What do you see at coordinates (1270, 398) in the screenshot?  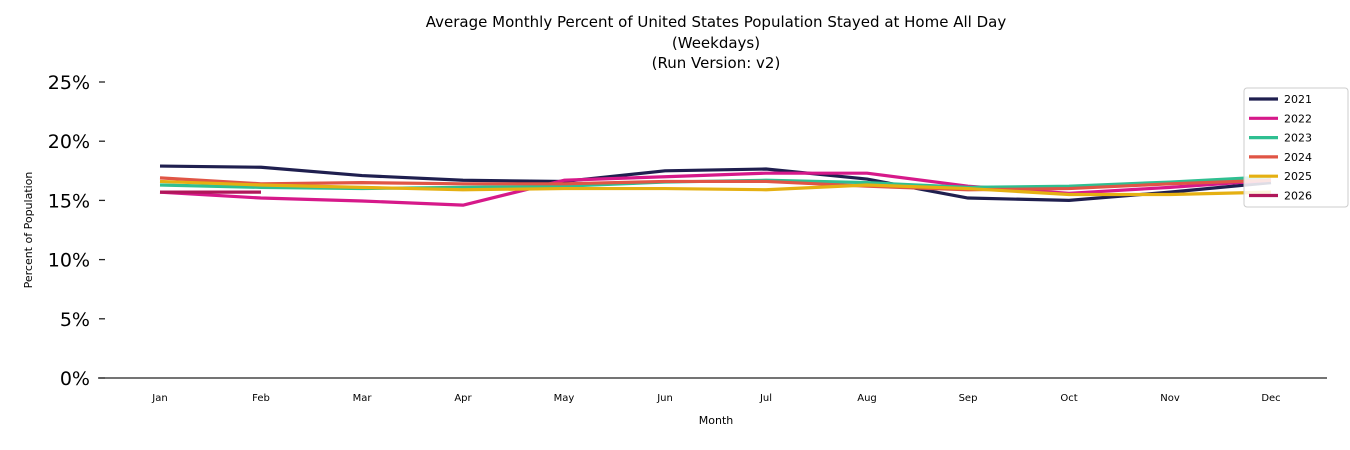 I see `x-tick-label: Dec` at bounding box center [1270, 398].